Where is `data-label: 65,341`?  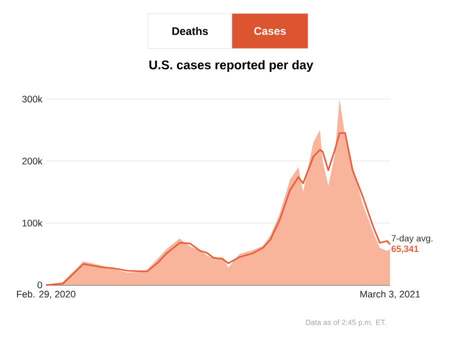 data-label: 65,341 is located at coordinates (405, 250).